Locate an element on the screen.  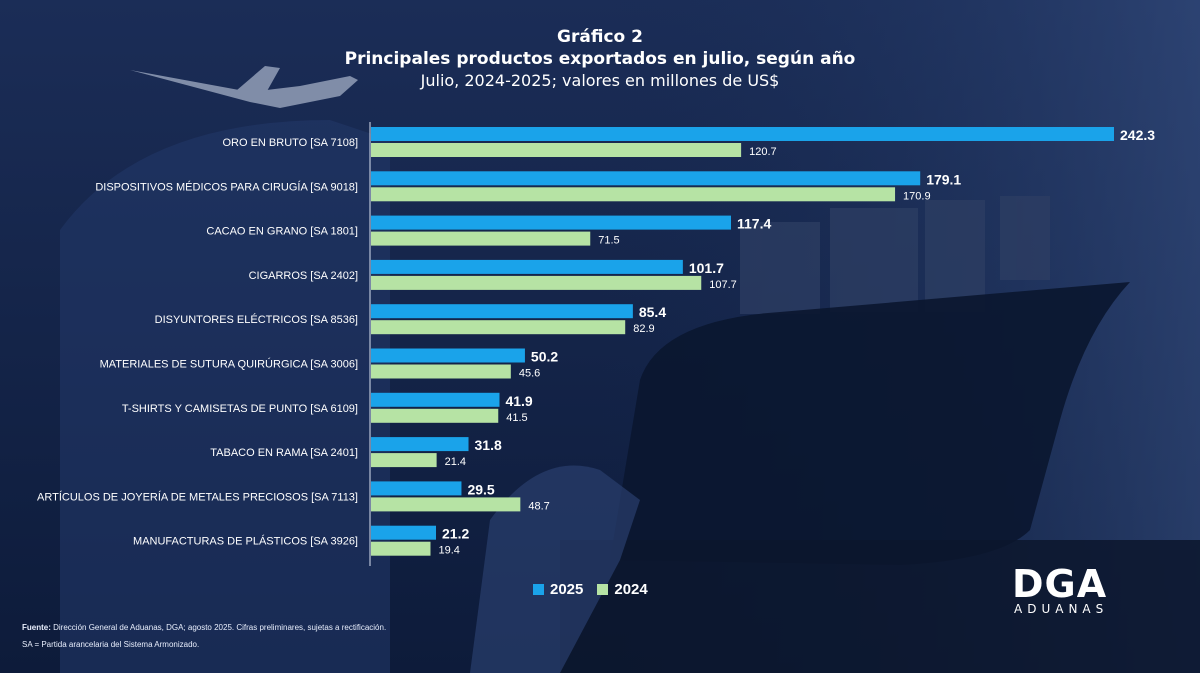
data-label-2025: 85.4 is located at coordinates (652, 312).